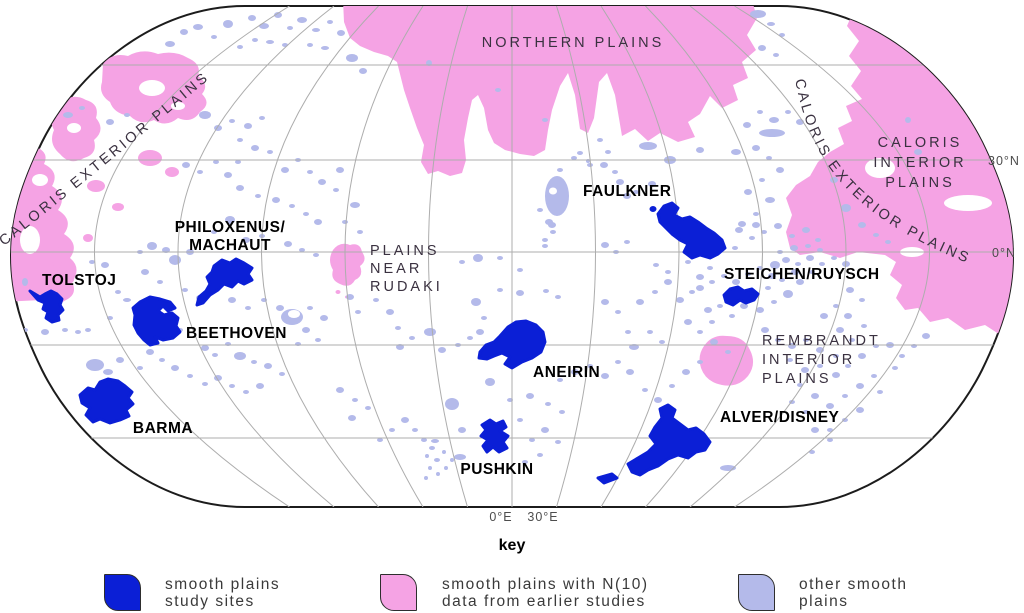 The height and width of the screenshot is (613, 1024). Describe the element at coordinates (210, 601) in the screenshot. I see `legend-label-study-sites-2: study sites` at that location.